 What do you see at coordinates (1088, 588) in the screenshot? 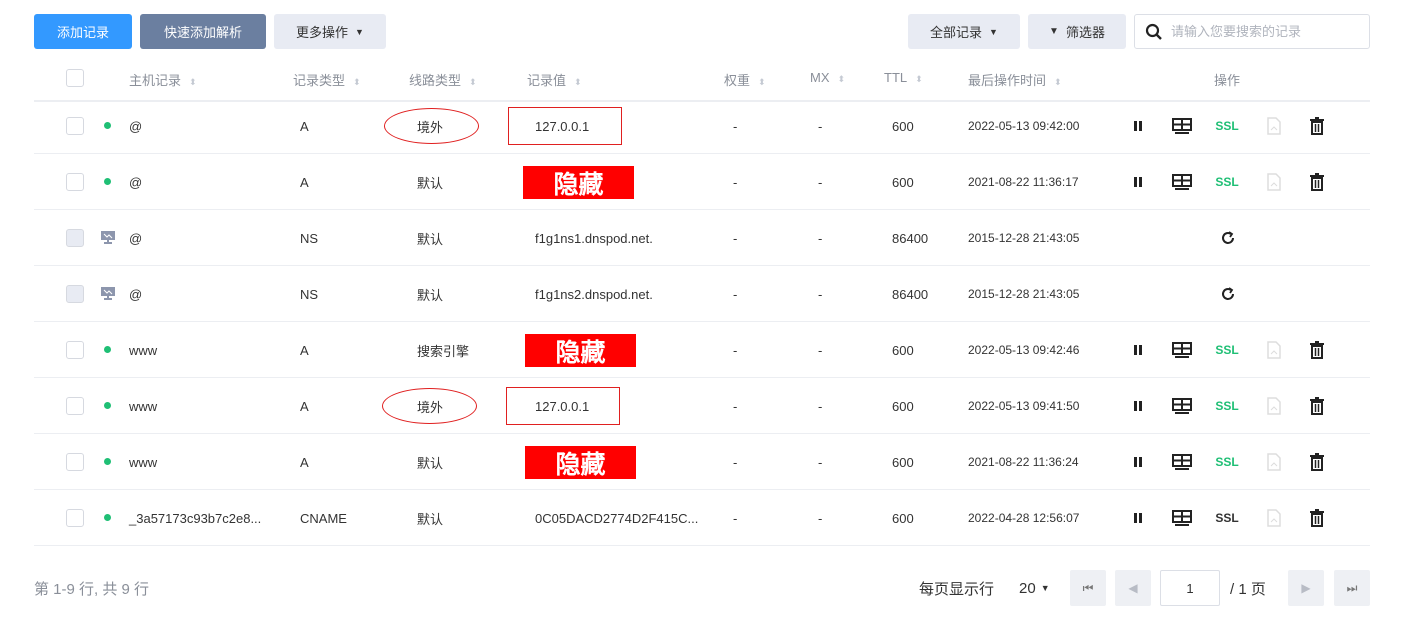
I see `first-page-button: ⏮` at bounding box center [1088, 588].